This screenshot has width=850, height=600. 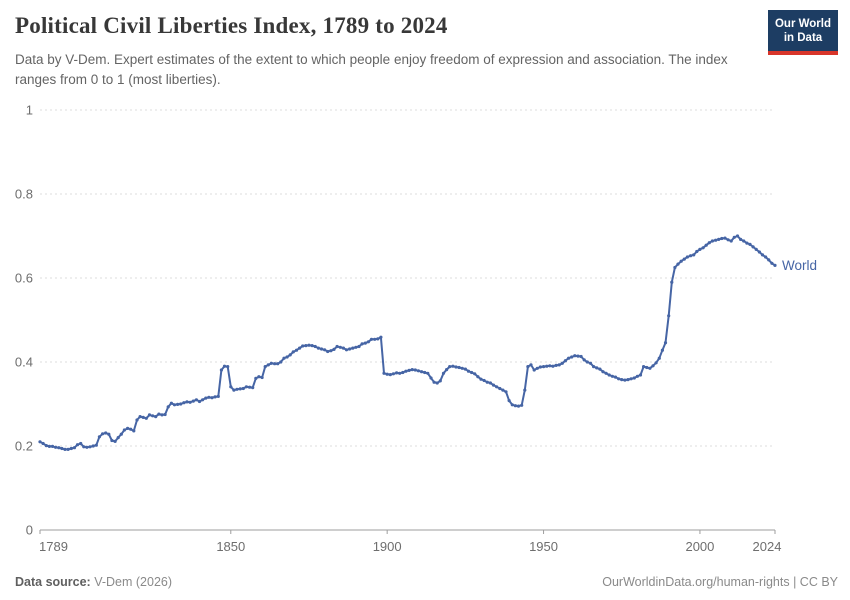 I want to click on x-tick-label: 2000, so click(x=699, y=546).